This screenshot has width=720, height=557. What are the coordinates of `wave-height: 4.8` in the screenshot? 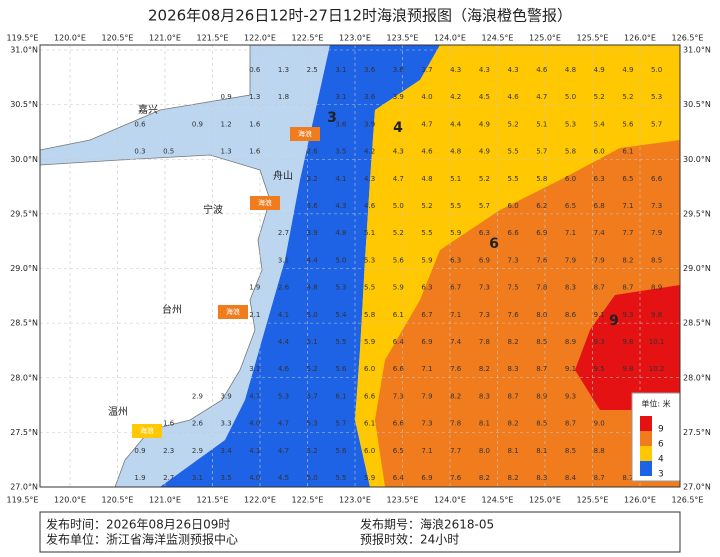 It's located at (455, 152).